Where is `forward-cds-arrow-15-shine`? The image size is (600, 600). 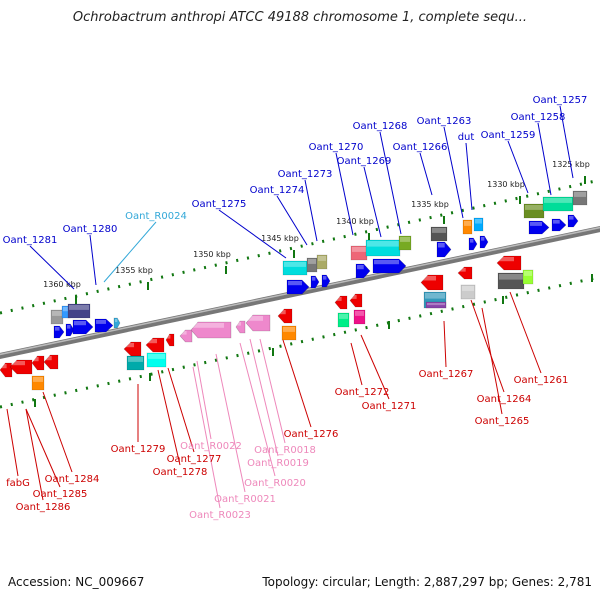 forward-cds-arrow-15-shine is located at coordinates (101, 322).